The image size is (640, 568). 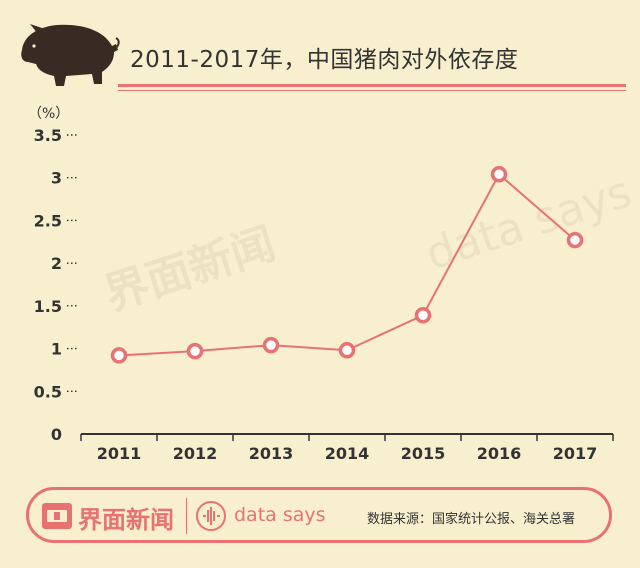 What do you see at coordinates (324, 60) in the screenshot?
I see `chart-title: 2011-2017年，中国猪肉对外依存度` at bounding box center [324, 60].